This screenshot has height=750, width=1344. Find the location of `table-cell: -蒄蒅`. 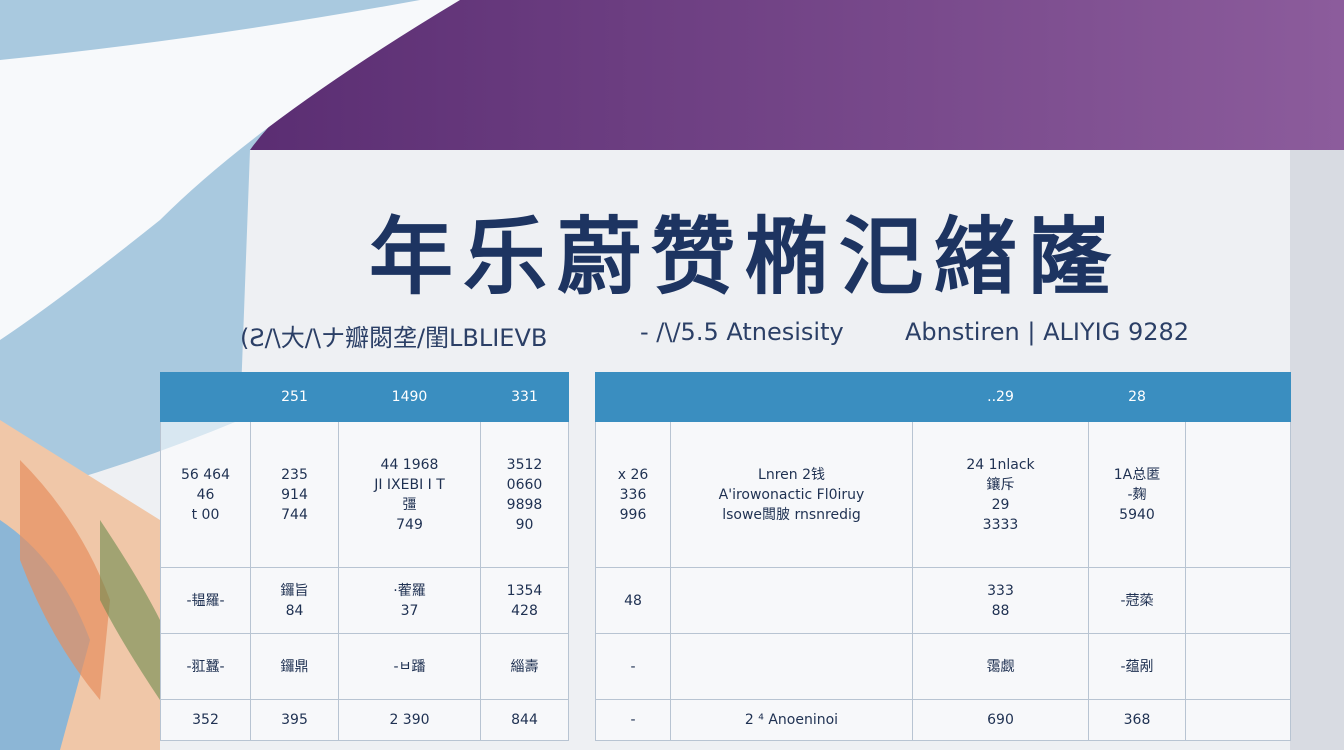

table-cell: -蒄蒅 is located at coordinates (1137, 600).